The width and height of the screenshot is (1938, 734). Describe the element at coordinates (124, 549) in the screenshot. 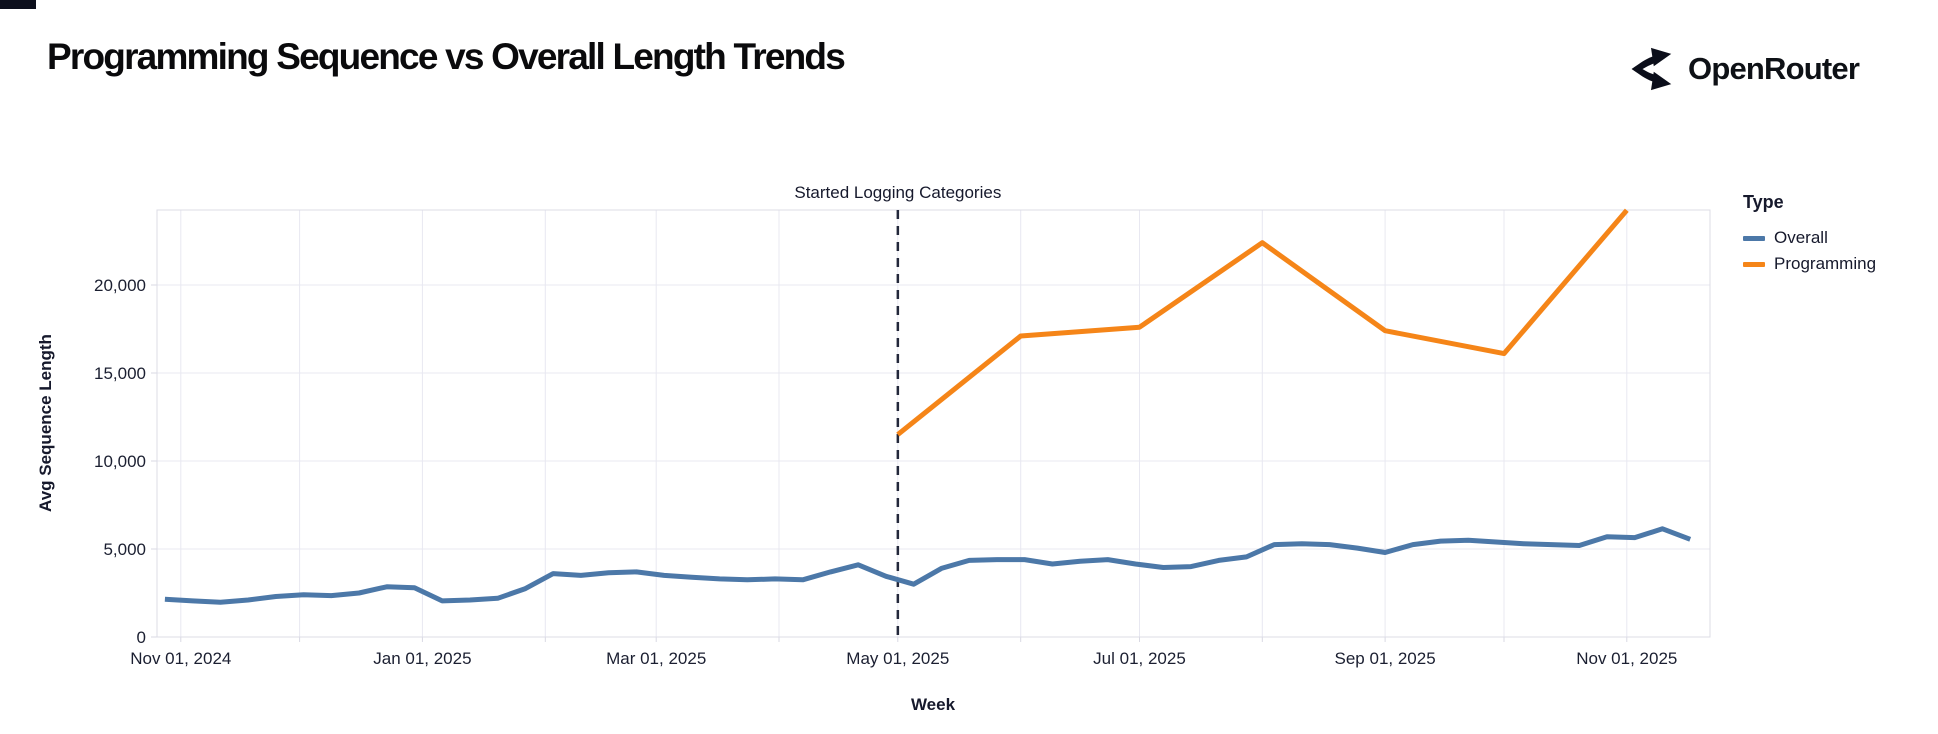

I see `y-tick-label: 5,000` at that location.